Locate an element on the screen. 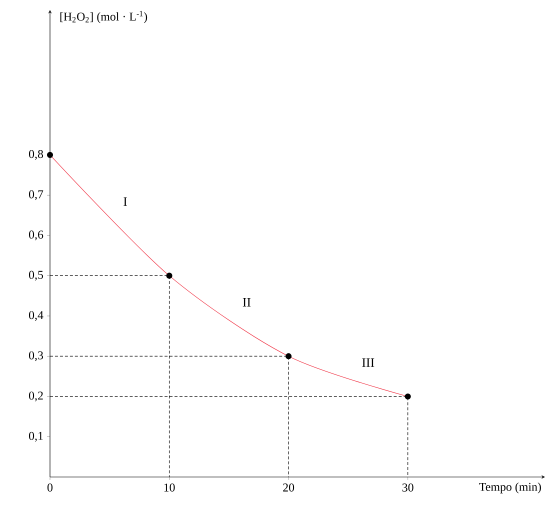 Image resolution: width=560 pixels, height=512 pixels. y-tick-label: 0,8 is located at coordinates (36, 155).